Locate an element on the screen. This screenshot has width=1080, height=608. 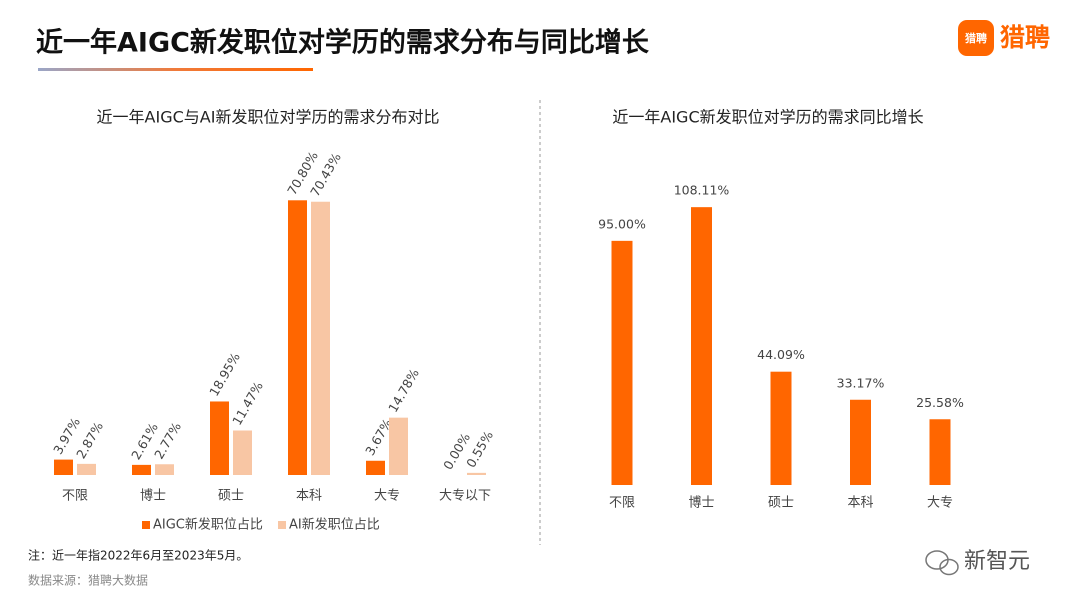
value-label: 14.78% is located at coordinates (403, 390).